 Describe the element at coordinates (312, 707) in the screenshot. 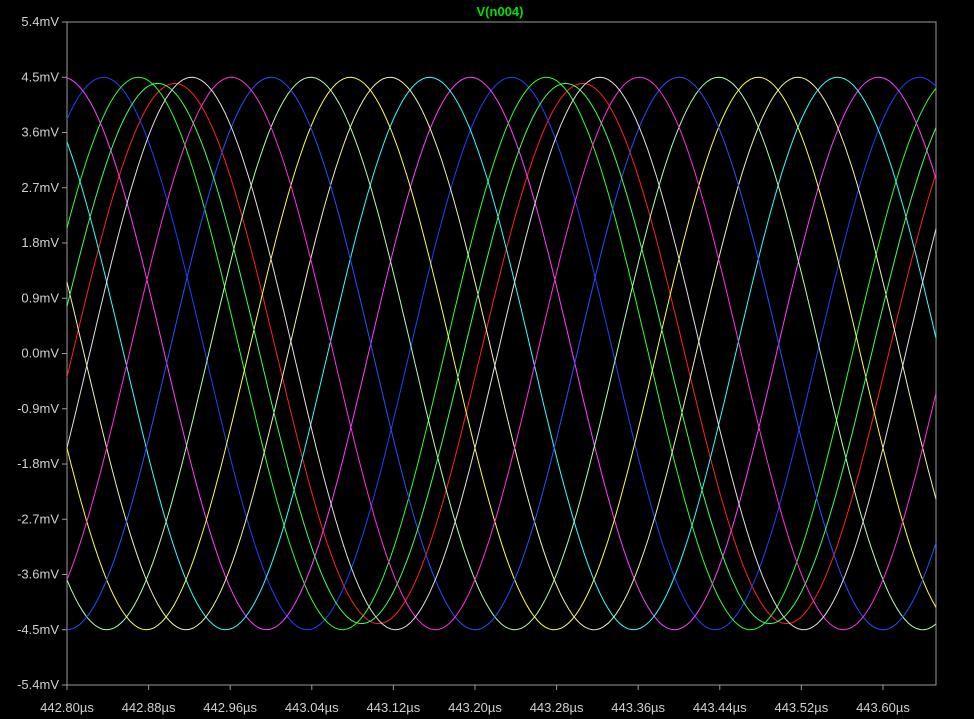

I see `x-tick-label: 443.04µs` at that location.